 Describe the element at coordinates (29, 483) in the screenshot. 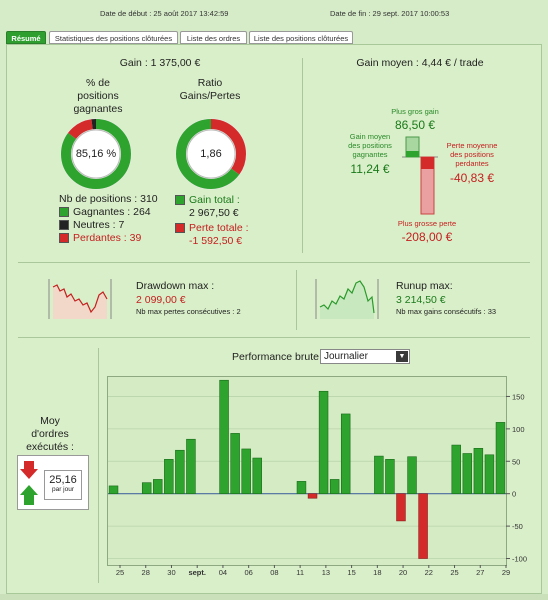

I see `orders-arrows-icon` at that location.